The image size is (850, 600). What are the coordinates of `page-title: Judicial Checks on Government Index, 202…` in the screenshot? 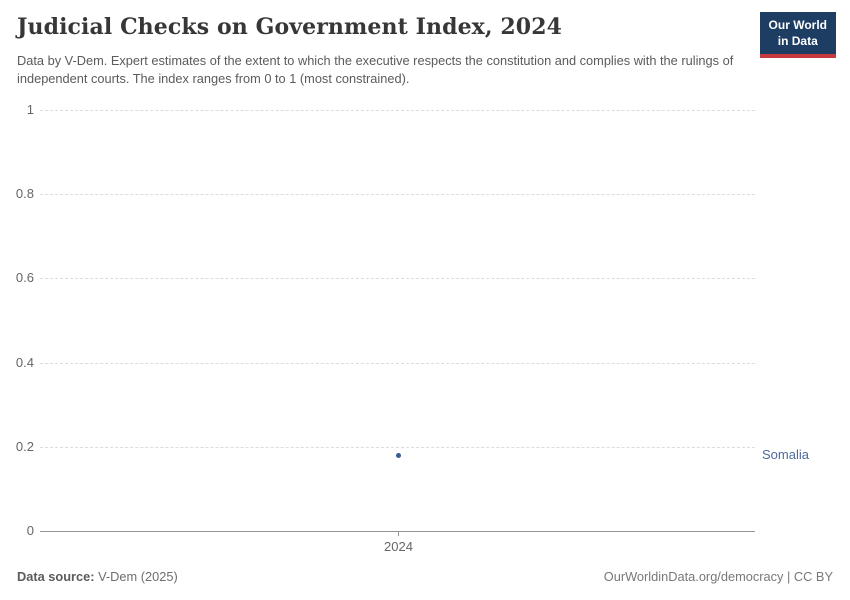 It's located at (290, 27).